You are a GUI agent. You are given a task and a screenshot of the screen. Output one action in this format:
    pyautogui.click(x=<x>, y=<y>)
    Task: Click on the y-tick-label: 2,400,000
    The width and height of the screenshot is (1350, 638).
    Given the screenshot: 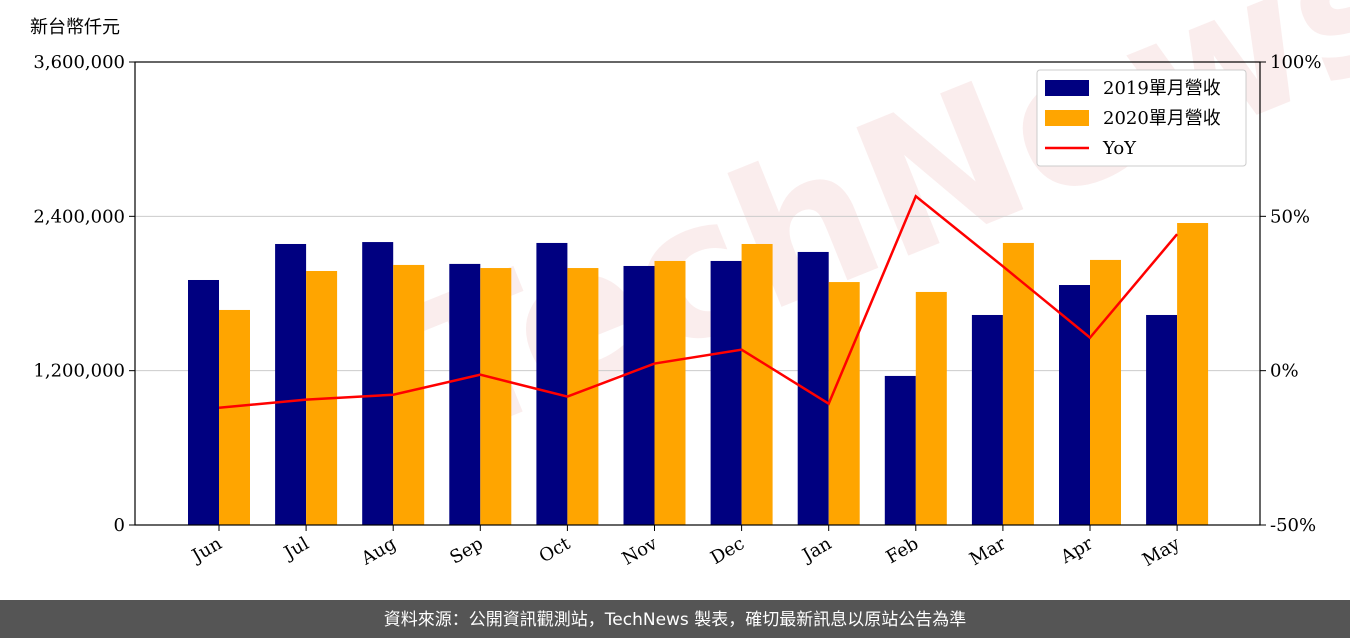 What is the action you would take?
    pyautogui.click(x=79, y=216)
    